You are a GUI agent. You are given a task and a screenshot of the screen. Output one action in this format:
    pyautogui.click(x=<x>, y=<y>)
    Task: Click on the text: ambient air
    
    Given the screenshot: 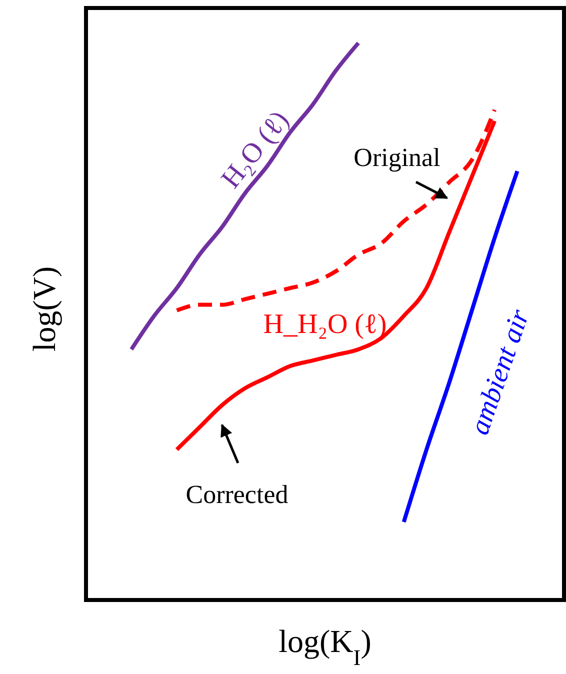 What is the action you would take?
    pyautogui.click(x=500, y=372)
    